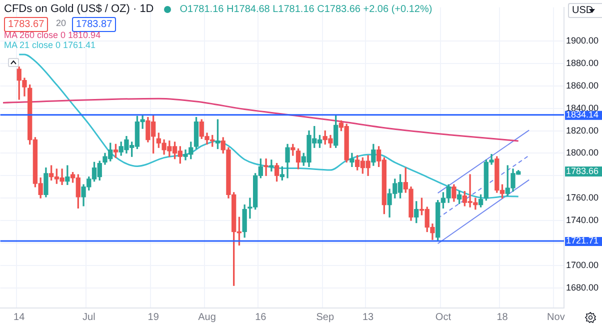 This screenshot has height=326, width=602. What do you see at coordinates (582, 219) in the screenshot?
I see `y-tick-label: 1740.00` at bounding box center [582, 219].